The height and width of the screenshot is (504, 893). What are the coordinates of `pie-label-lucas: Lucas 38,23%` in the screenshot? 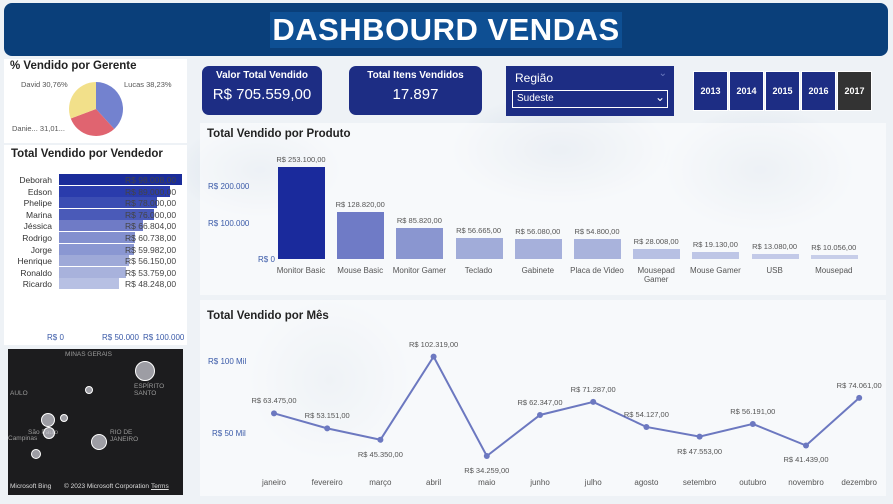 It's located at (148, 84).